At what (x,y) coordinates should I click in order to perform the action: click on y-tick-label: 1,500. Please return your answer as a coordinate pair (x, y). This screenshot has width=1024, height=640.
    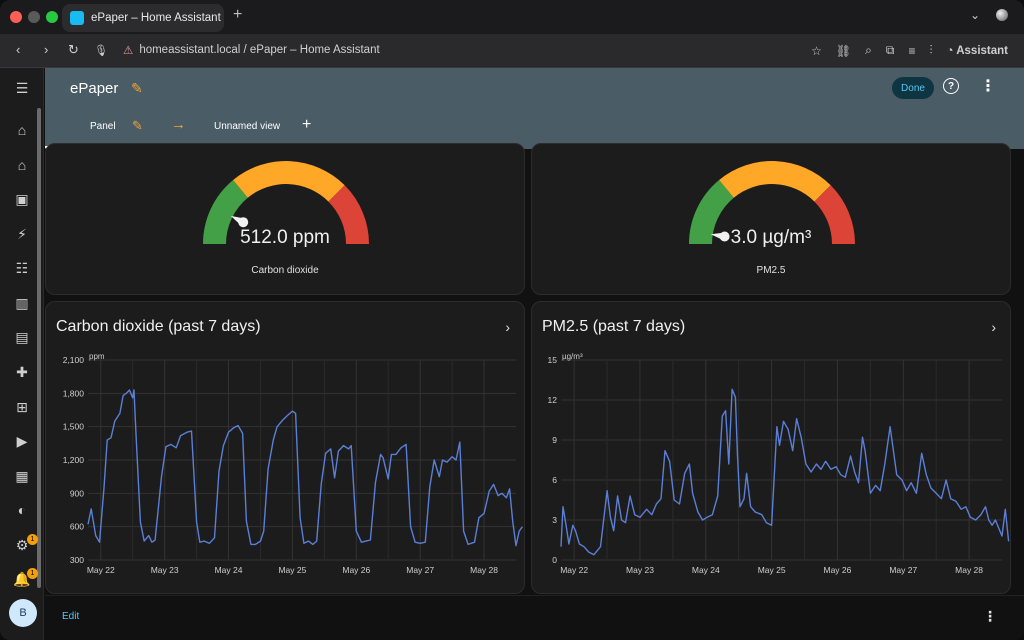
    Looking at the image, I should click on (74, 427).